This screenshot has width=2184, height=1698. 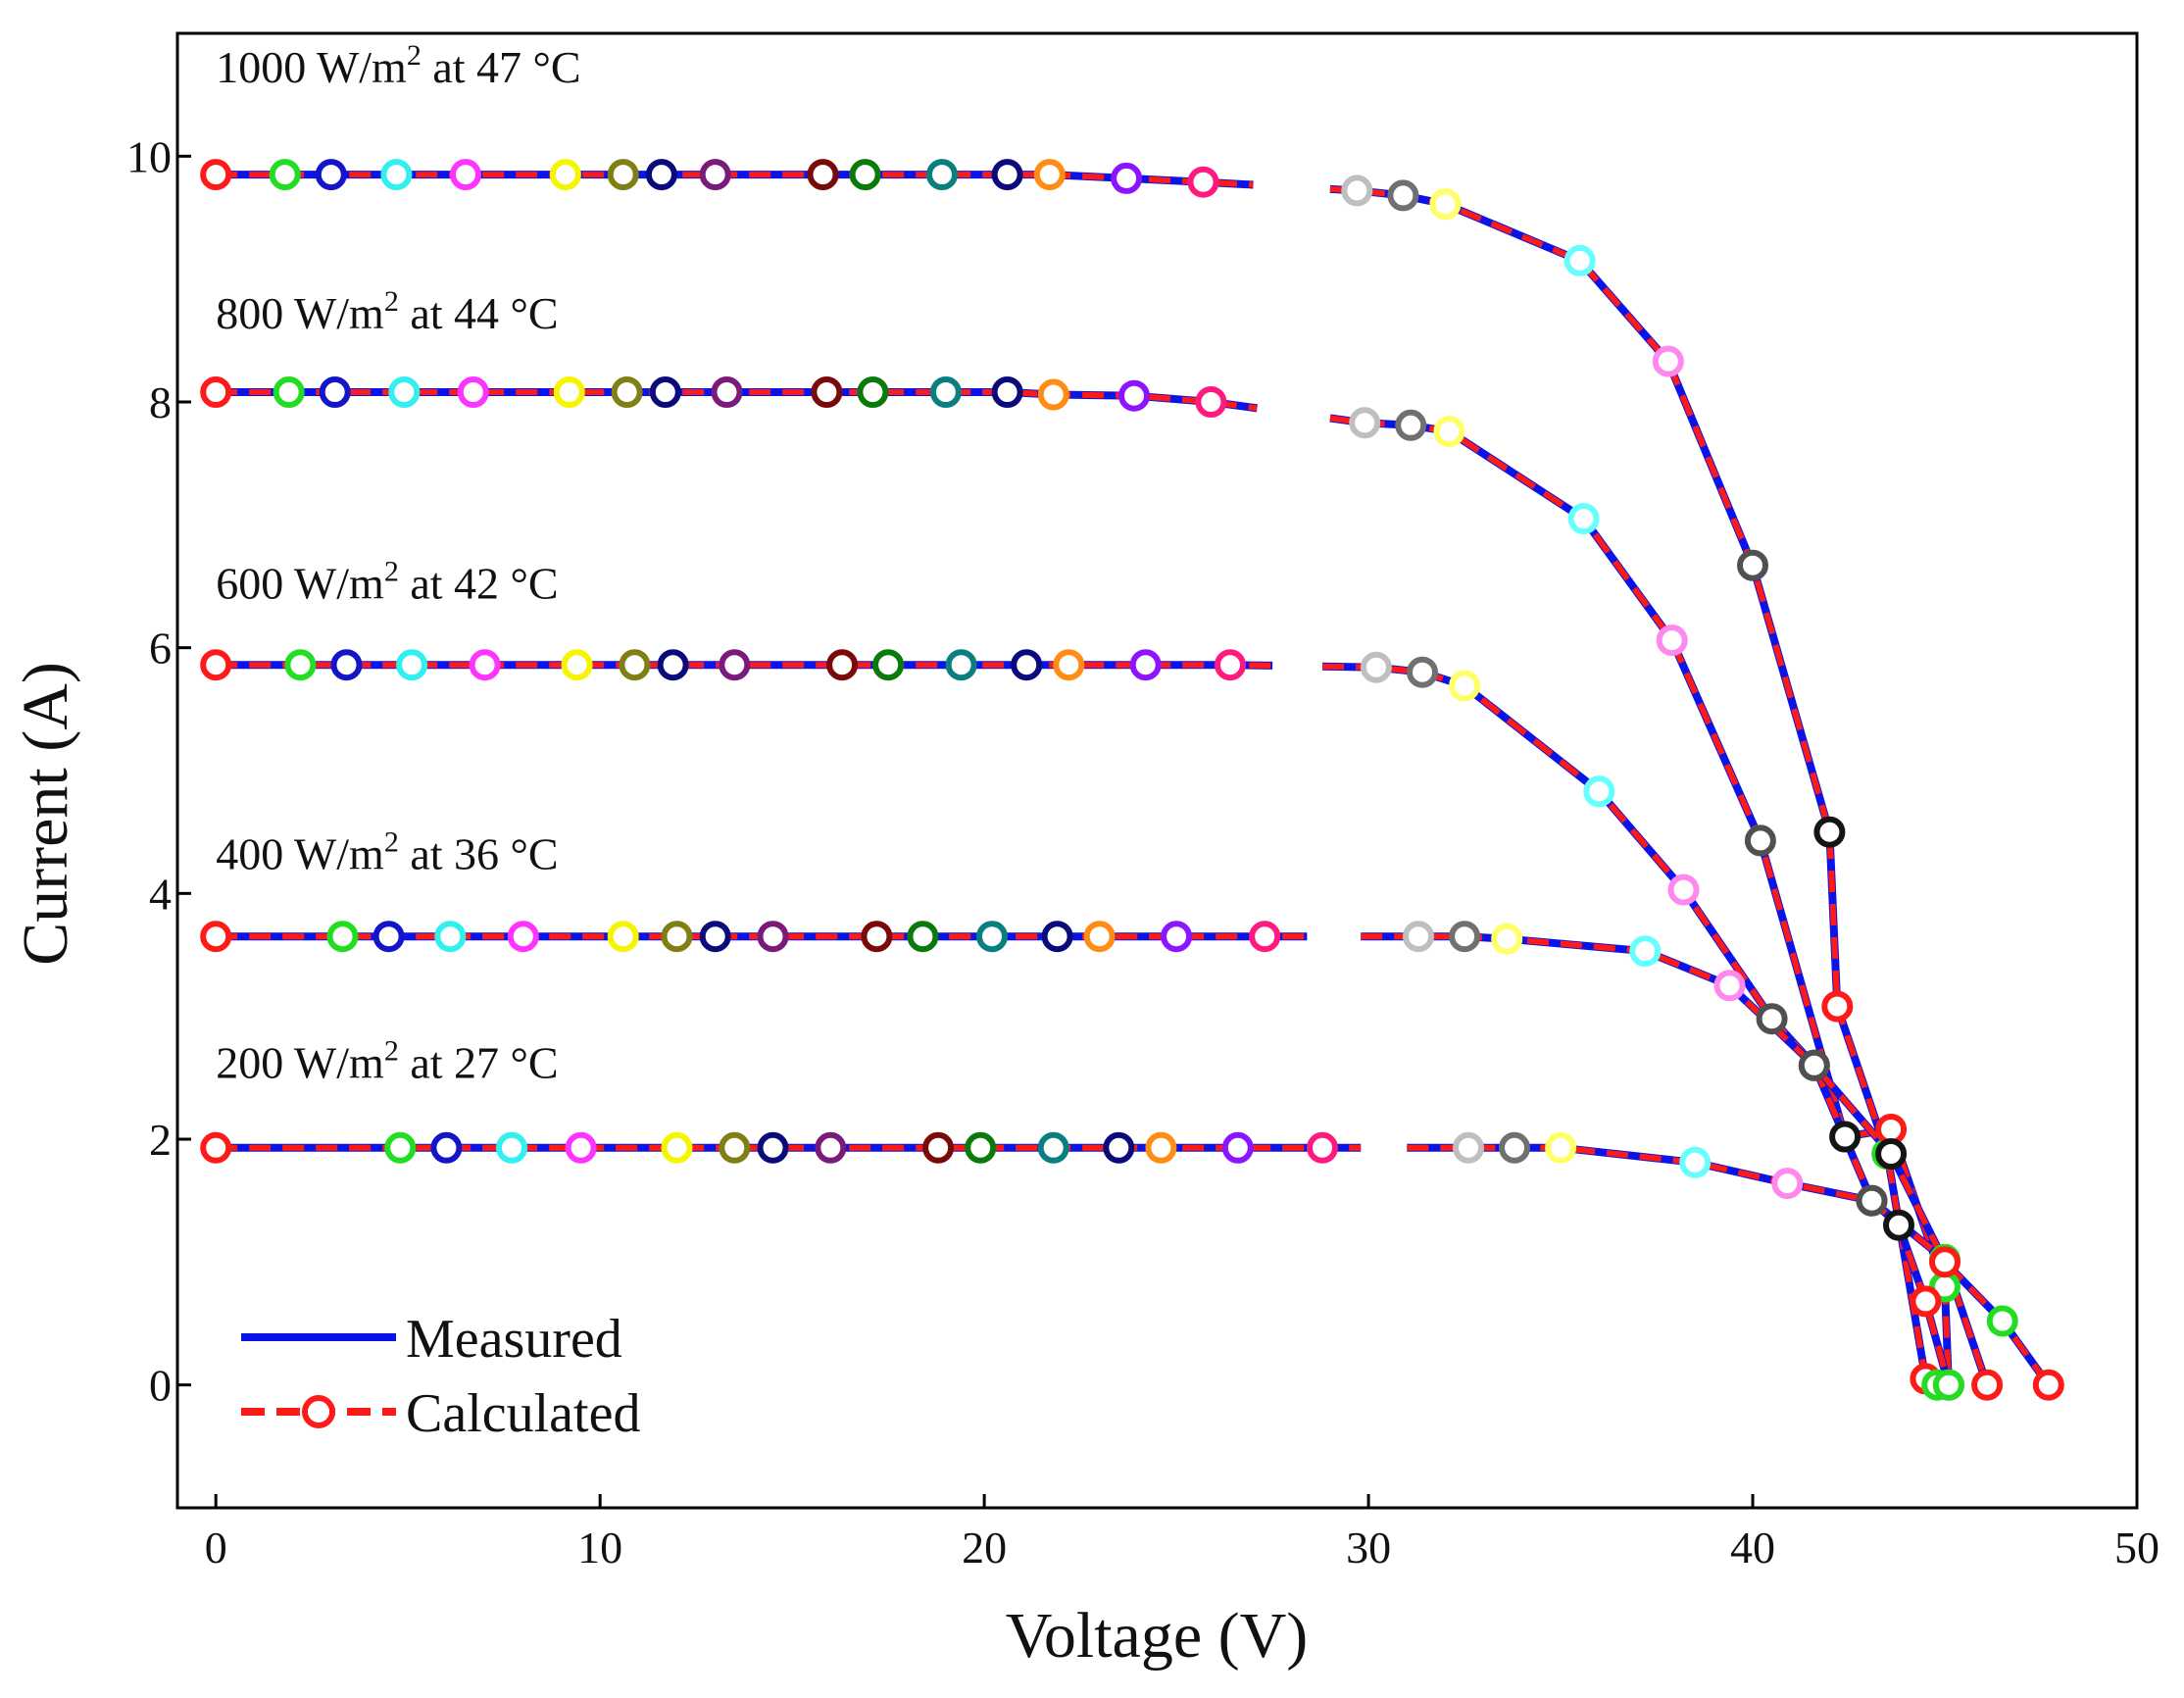 I want to click on curve-label-irradiance: 1000 W/m, so click(x=311, y=67).